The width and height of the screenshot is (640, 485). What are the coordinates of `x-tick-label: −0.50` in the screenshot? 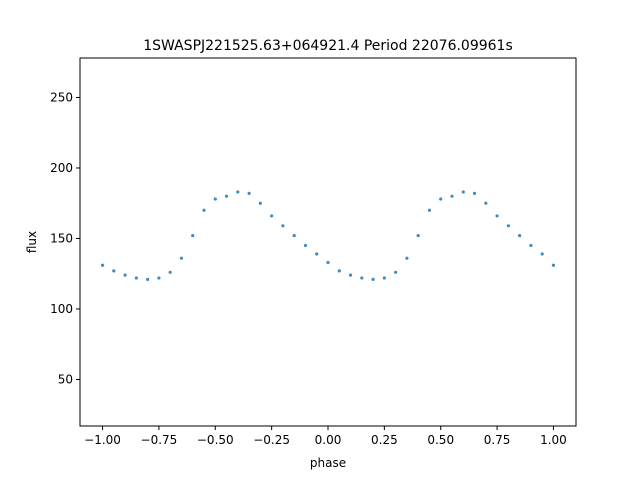 It's located at (215, 440).